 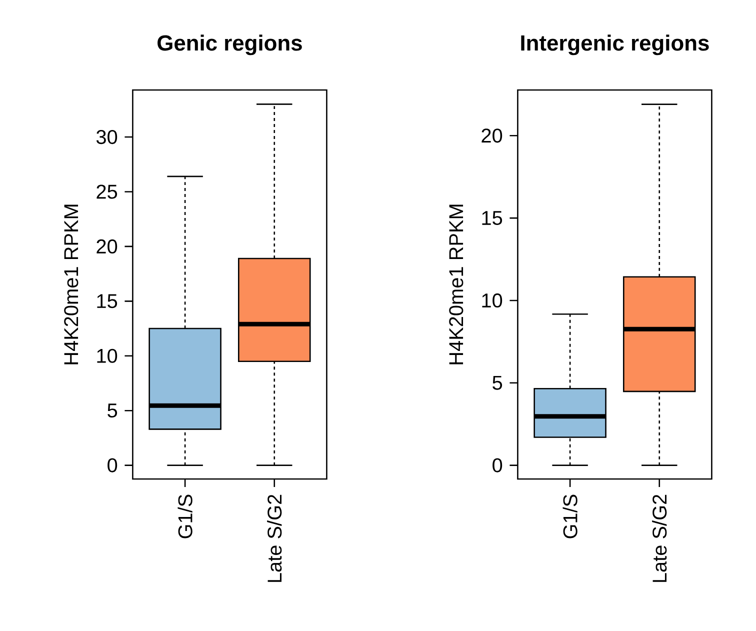 I want to click on y-tick-label: 30, so click(x=107, y=137).